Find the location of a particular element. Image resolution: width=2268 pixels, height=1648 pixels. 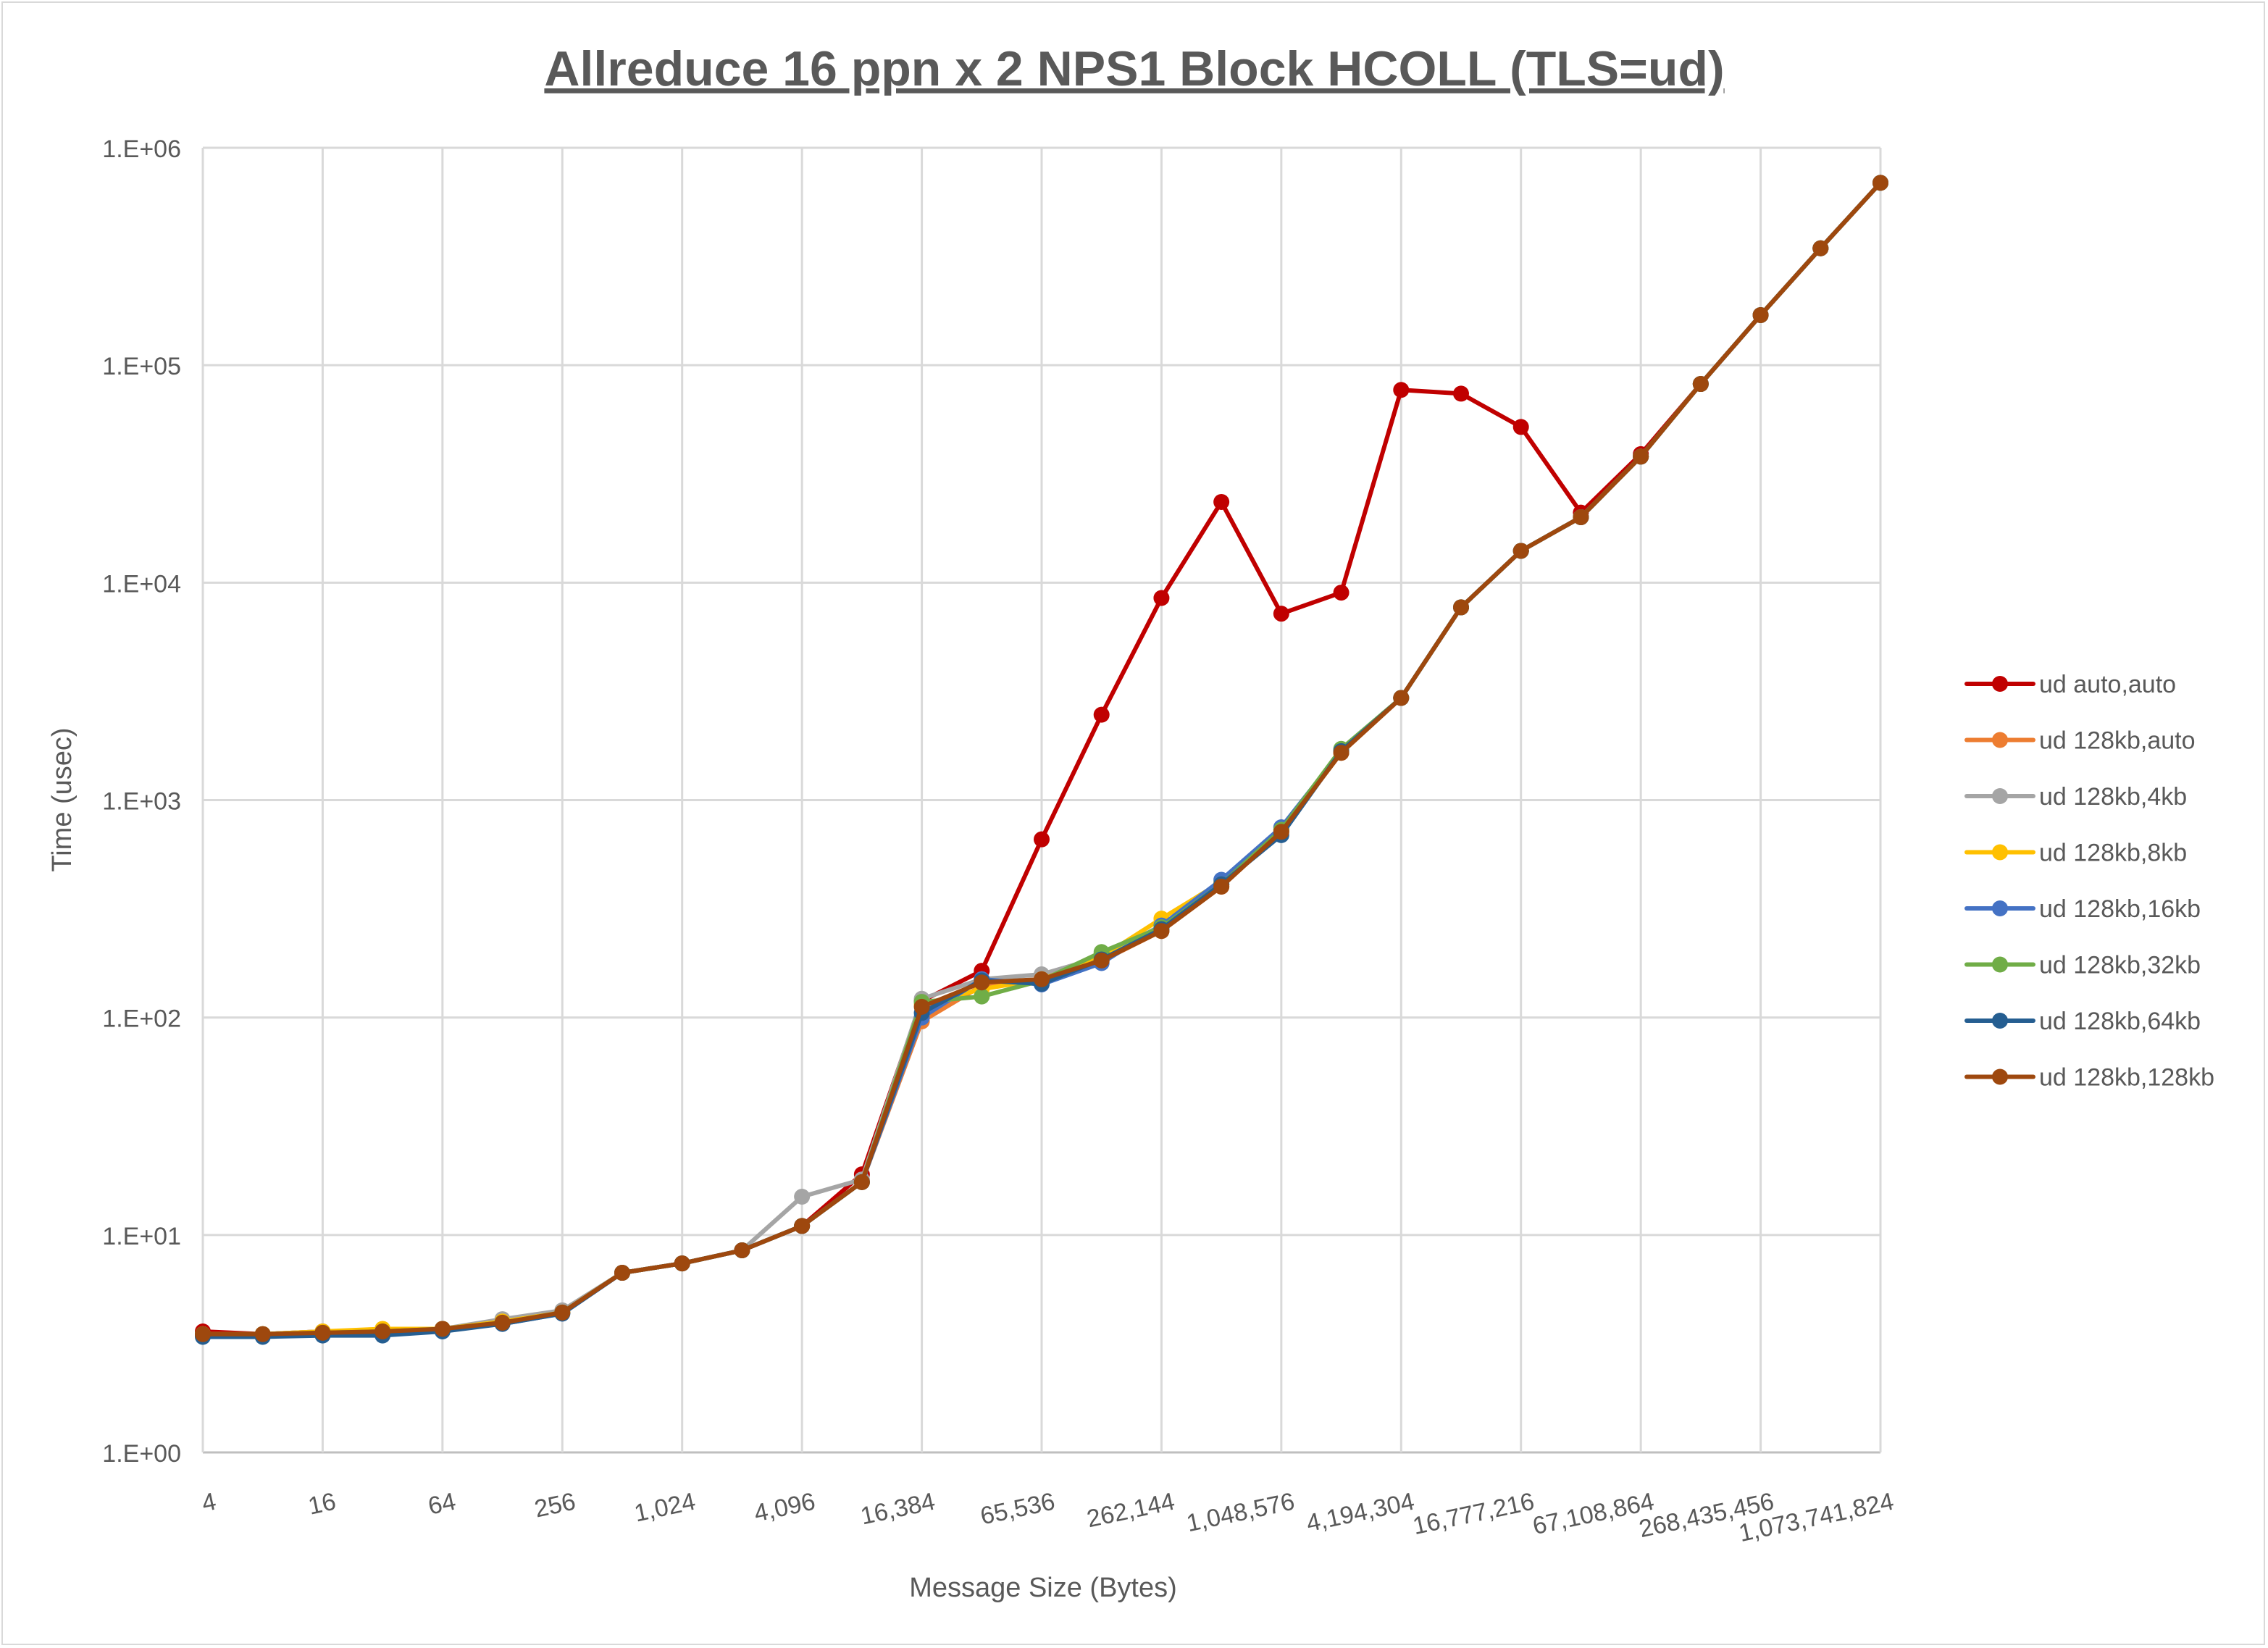

legend-label: ud auto,auto is located at coordinates (2108, 684).